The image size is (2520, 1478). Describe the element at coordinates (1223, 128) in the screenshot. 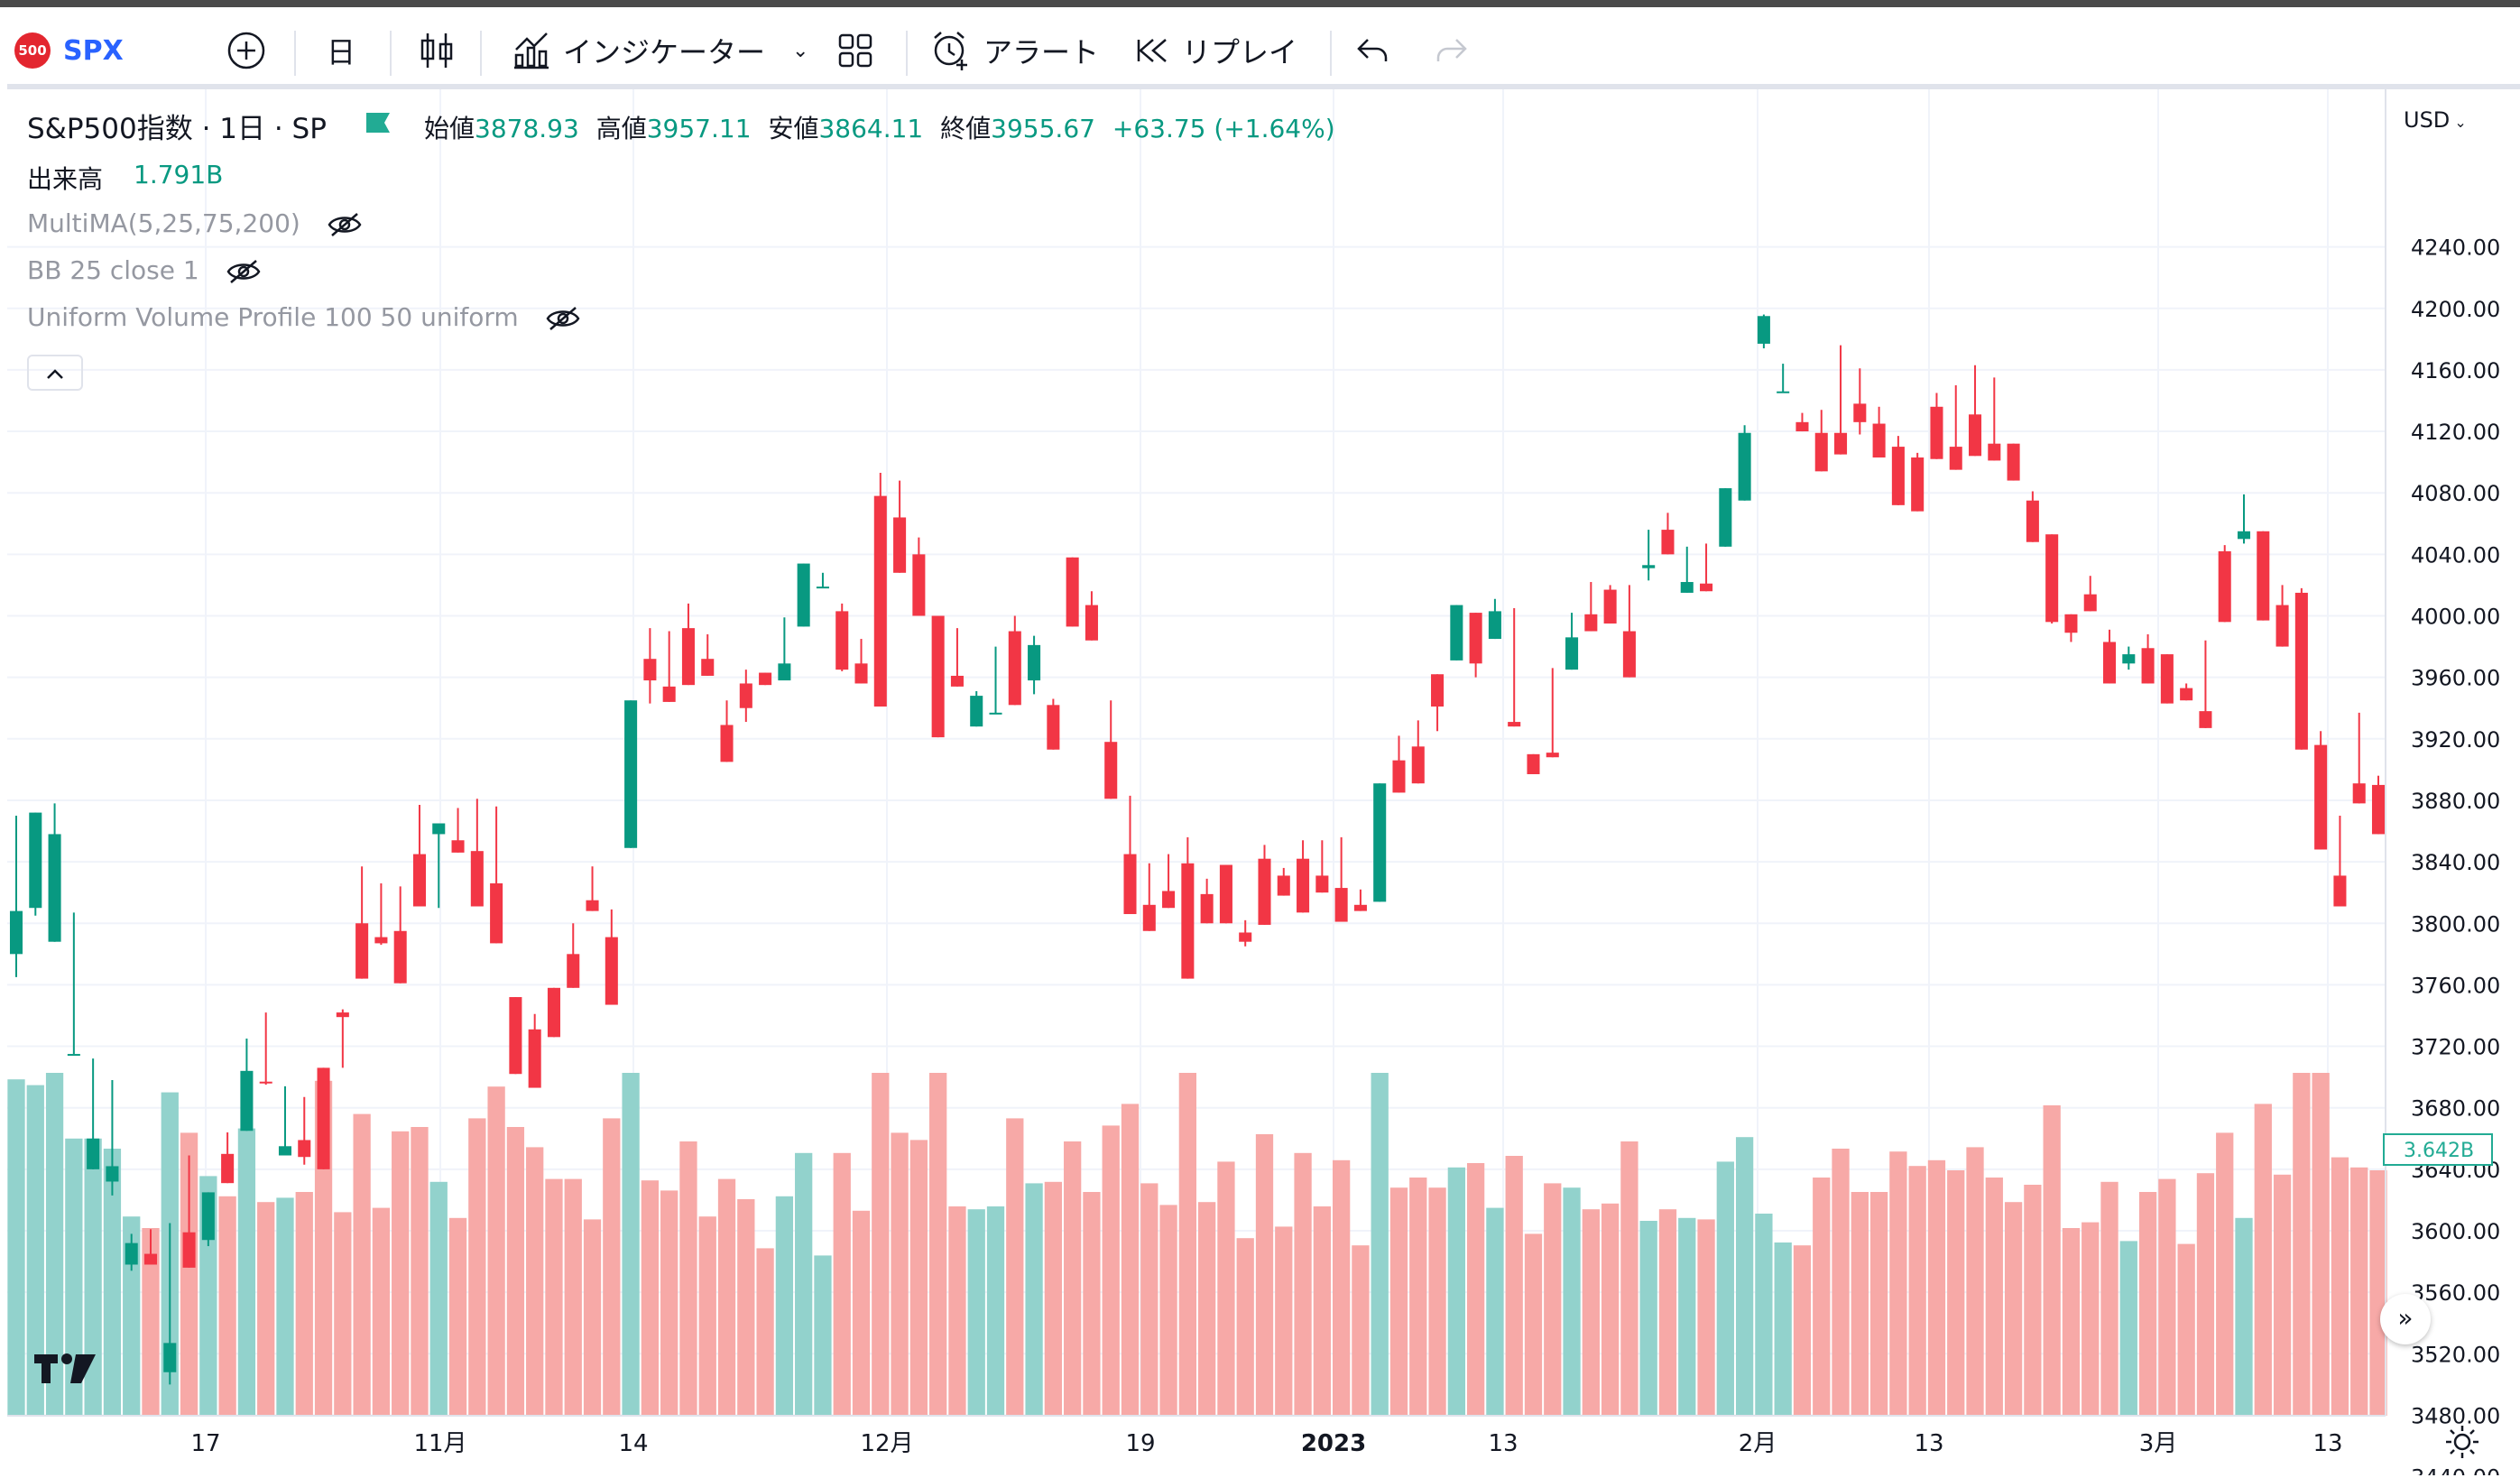

I see `change-value: +63.75 (+1.64%)` at that location.